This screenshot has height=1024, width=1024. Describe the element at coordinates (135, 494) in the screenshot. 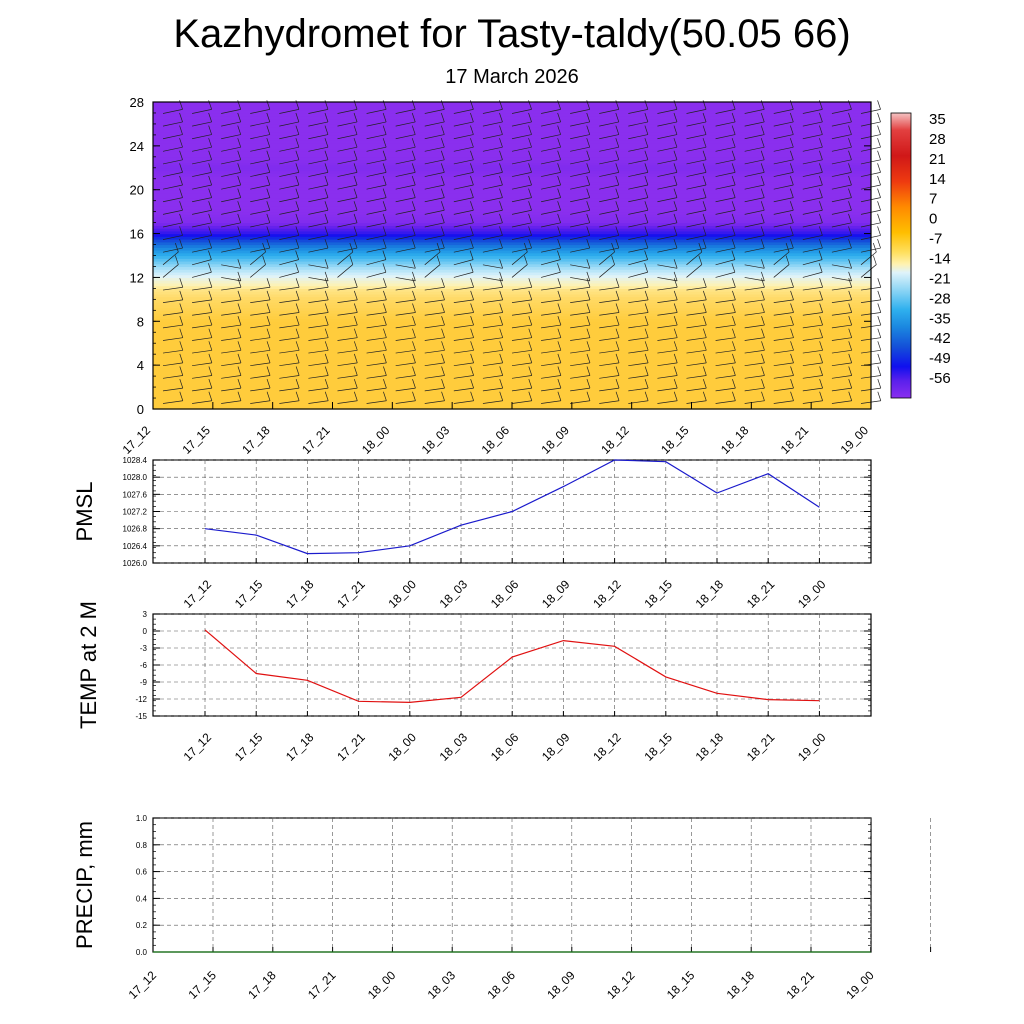

I see `y-tick-label: 1027.6` at that location.